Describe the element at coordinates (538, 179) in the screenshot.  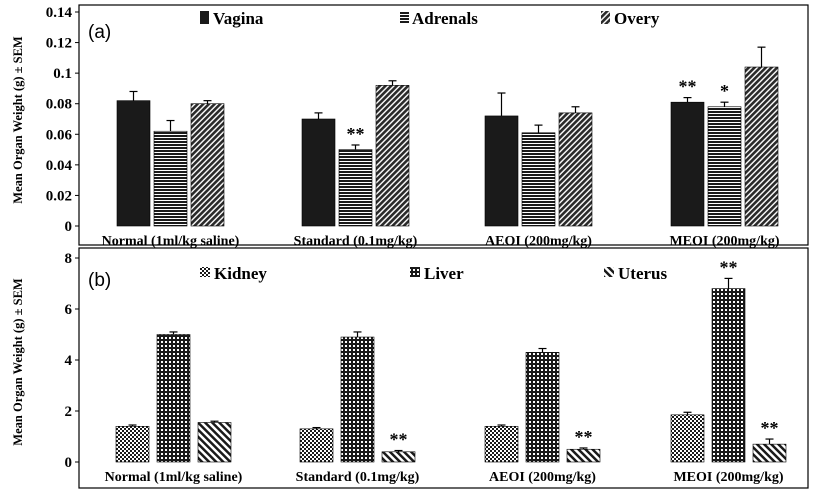
I see `bar-adrenals-aeoi-200mg-kg` at that location.